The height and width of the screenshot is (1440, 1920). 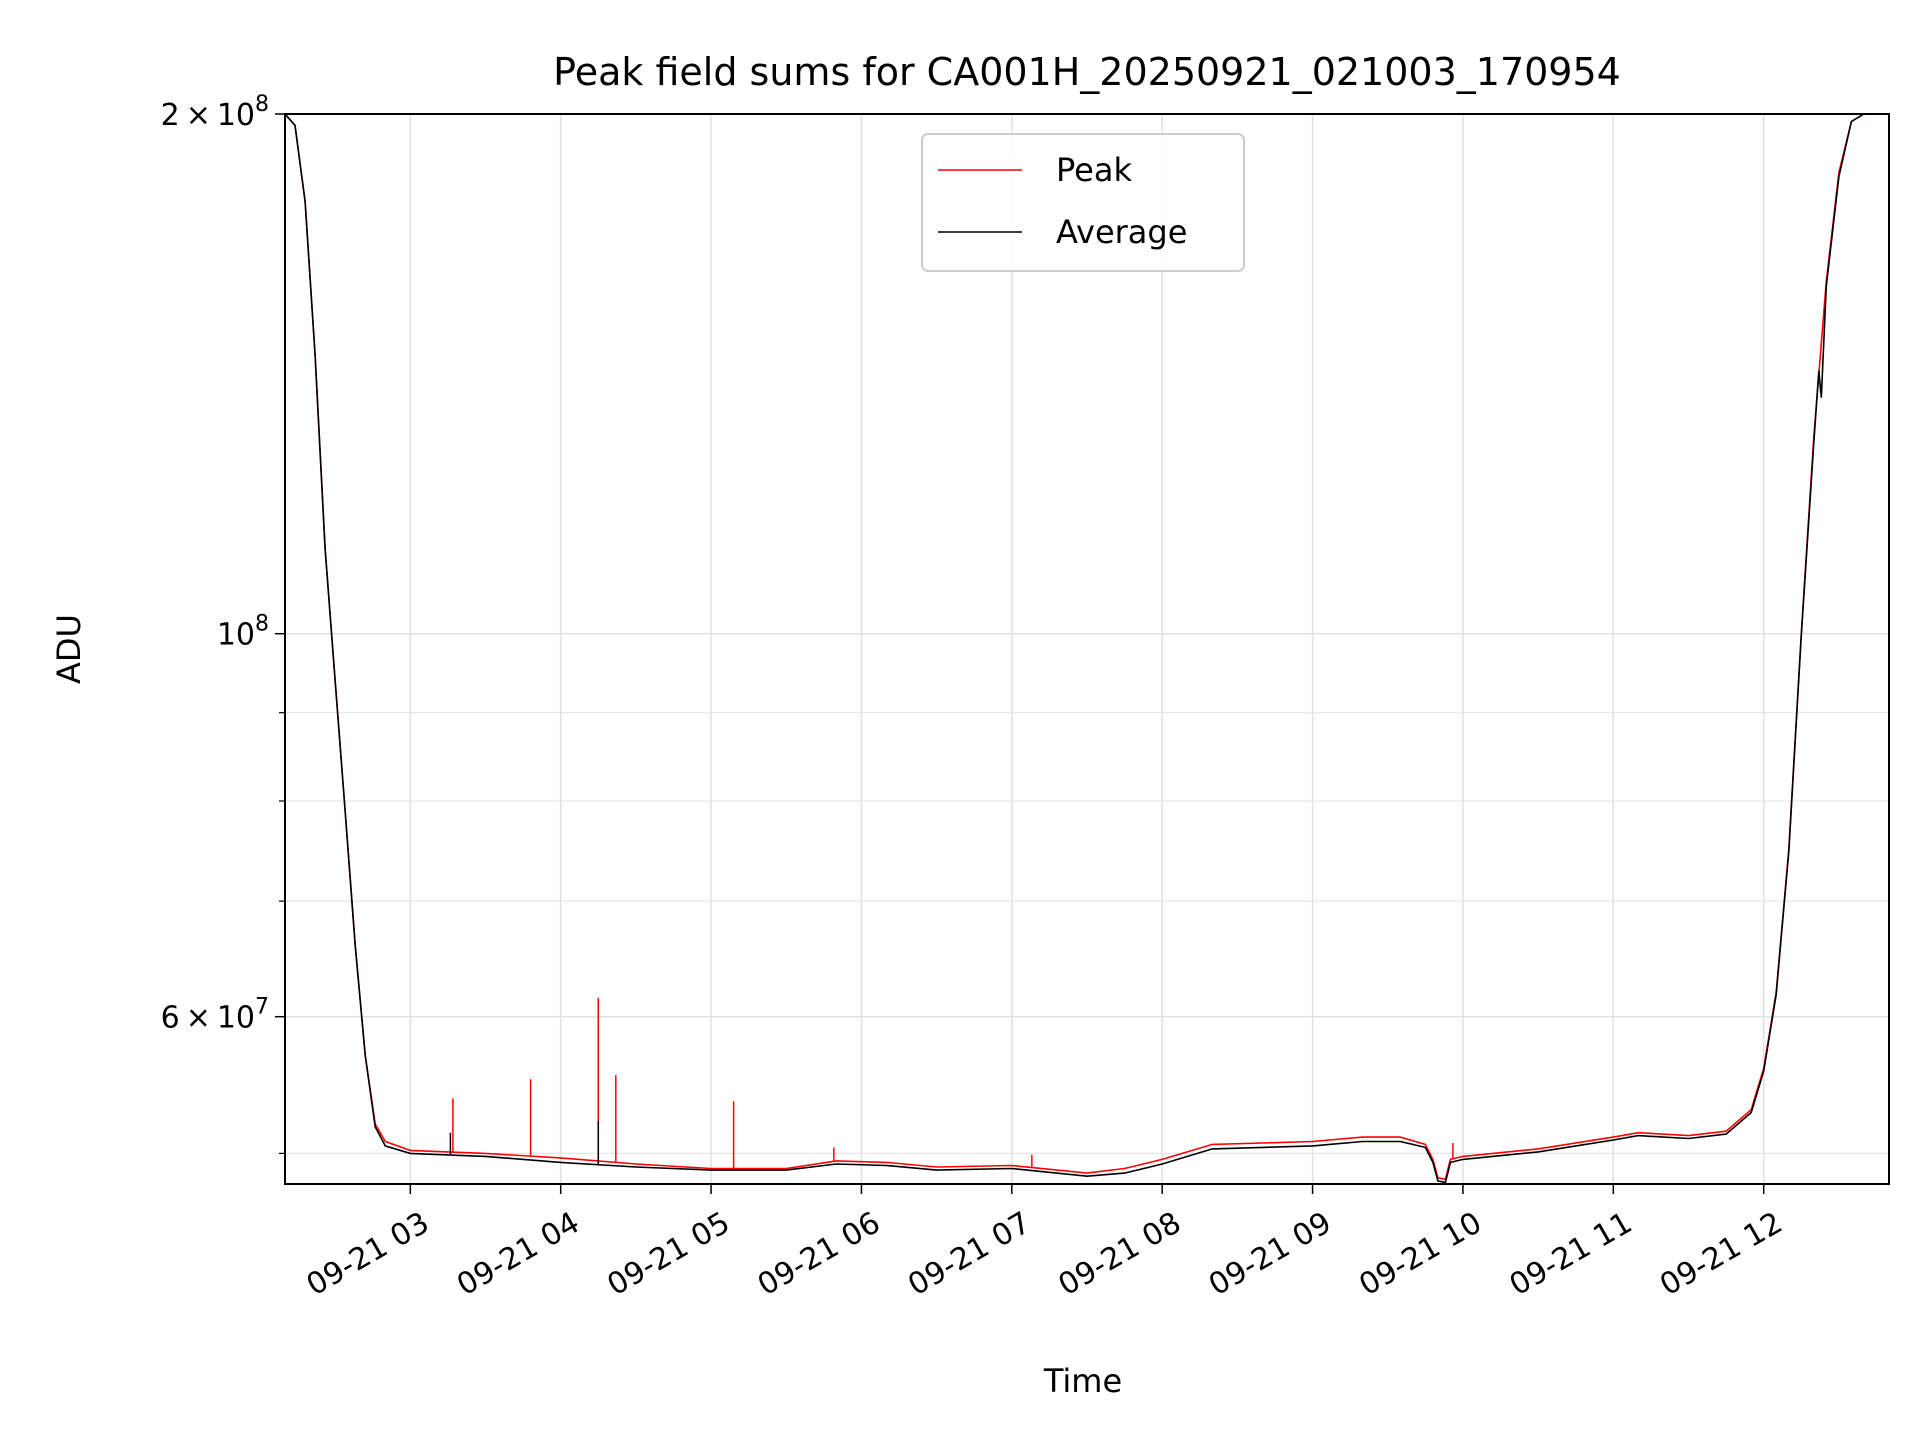 What do you see at coordinates (1082, 1381) in the screenshot?
I see `x-axis-label: Time` at bounding box center [1082, 1381].